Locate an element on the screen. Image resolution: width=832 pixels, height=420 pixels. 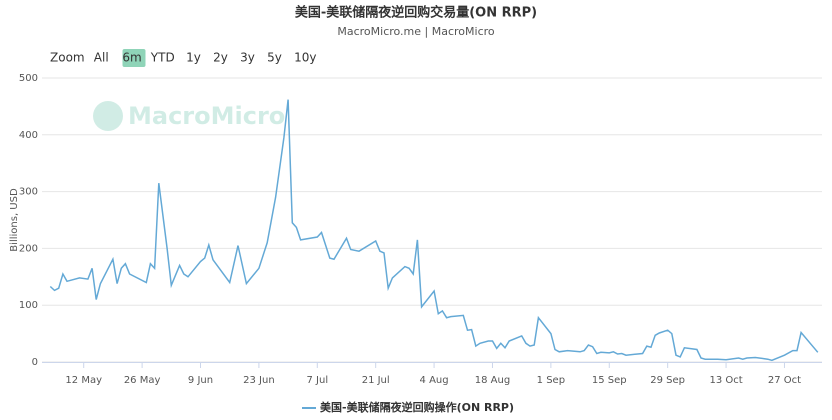
zoom-label: Zoom is located at coordinates (67, 58).